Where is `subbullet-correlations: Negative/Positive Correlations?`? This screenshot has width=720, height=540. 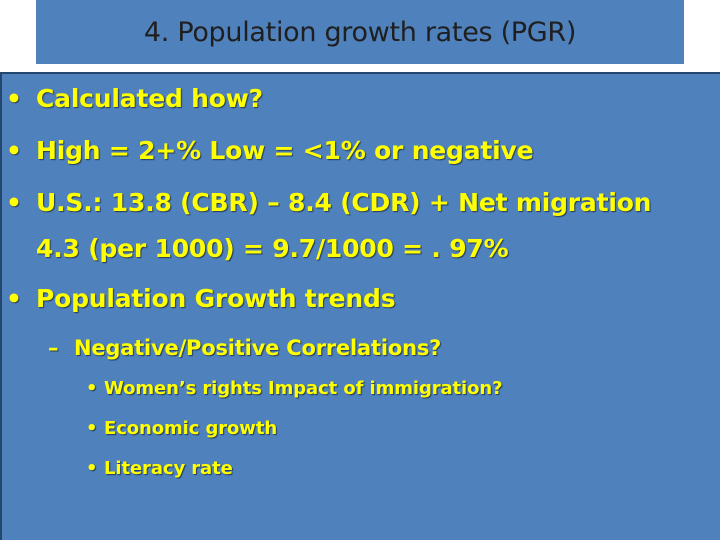 subbullet-correlations: Negative/Positive Correlations? is located at coordinates (258, 348).